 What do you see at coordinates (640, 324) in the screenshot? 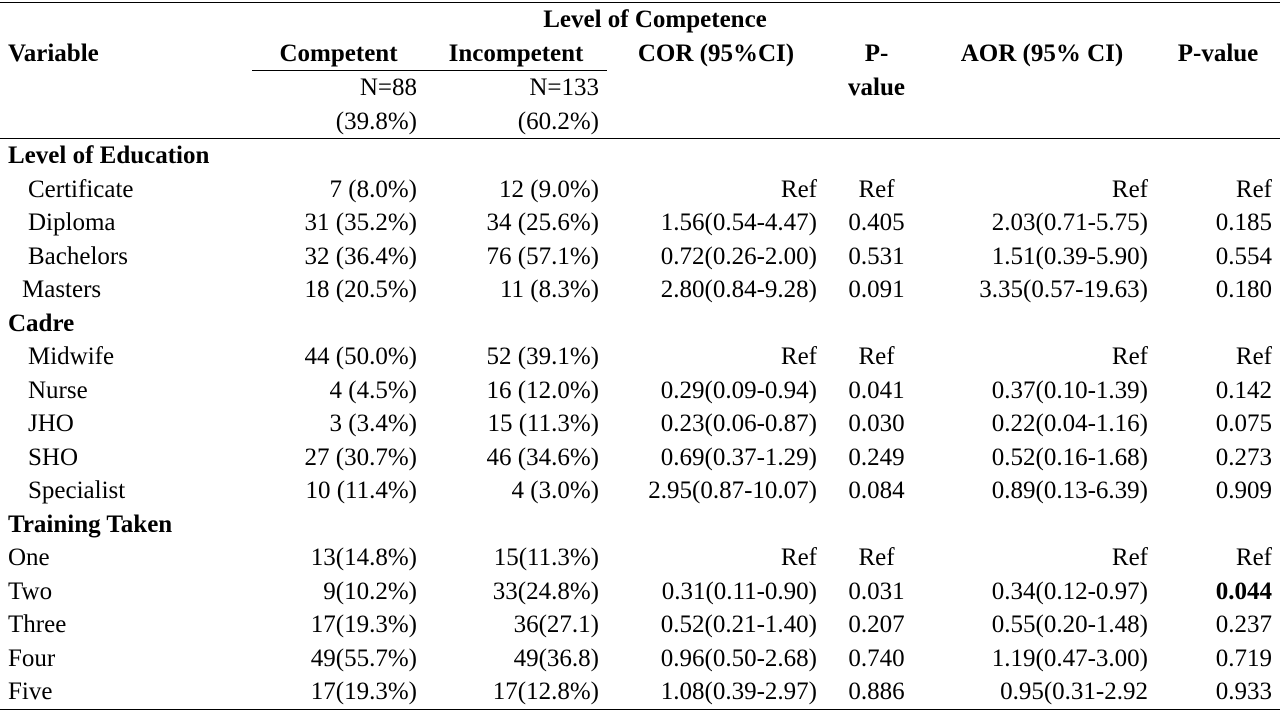
I see `section-header-cadre: Cadre` at bounding box center [640, 324].